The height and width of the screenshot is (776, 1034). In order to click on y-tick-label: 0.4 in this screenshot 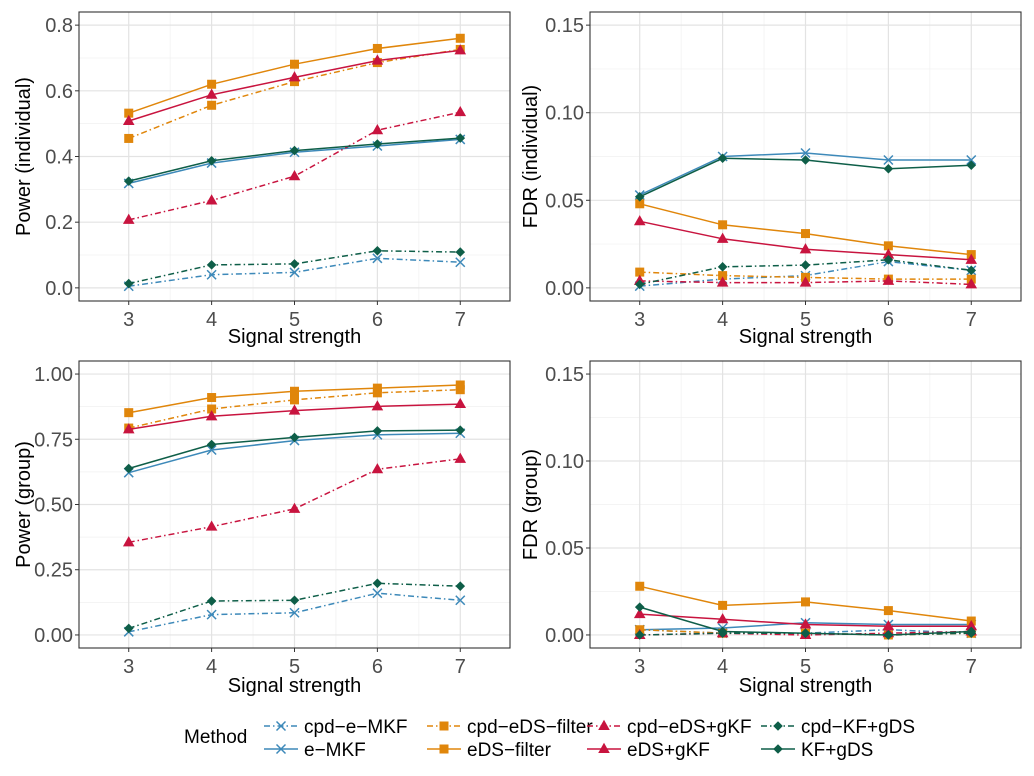, I will do `click(59, 158)`.